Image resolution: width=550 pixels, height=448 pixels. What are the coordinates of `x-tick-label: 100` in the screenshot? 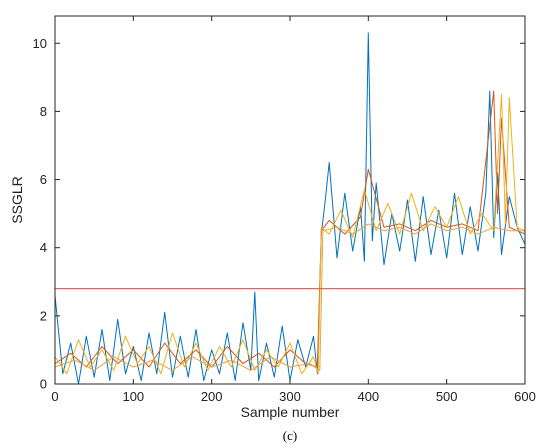 It's located at (133, 396).